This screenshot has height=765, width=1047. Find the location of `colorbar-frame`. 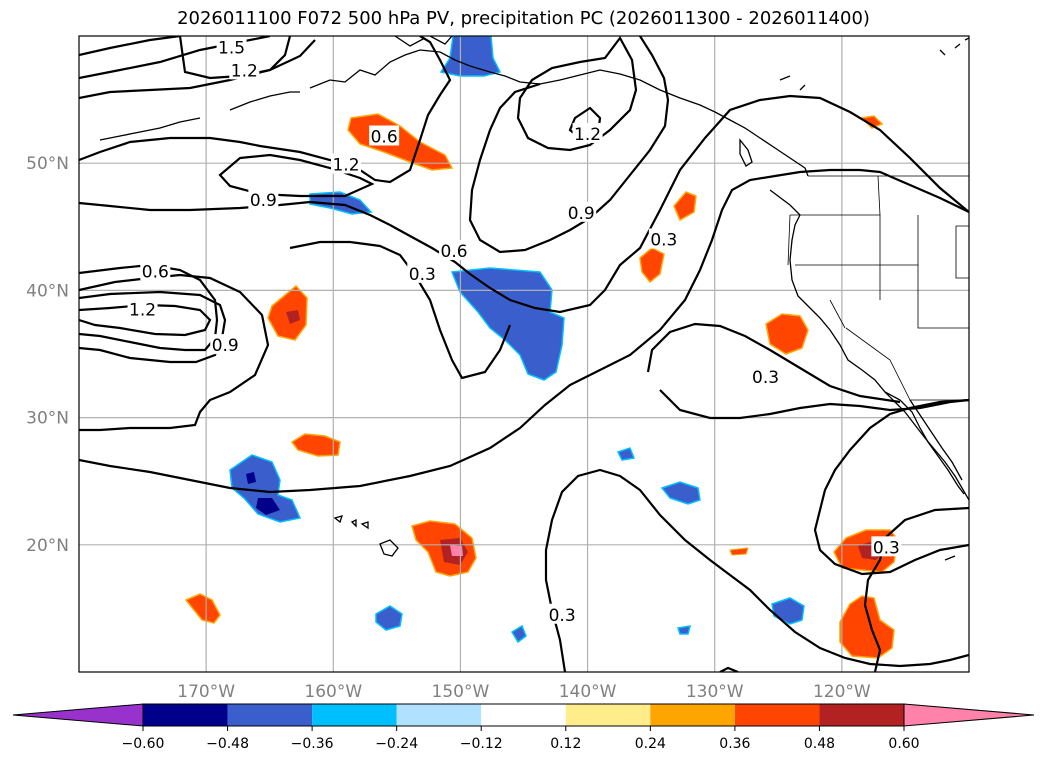

colorbar-frame is located at coordinates (523, 715).